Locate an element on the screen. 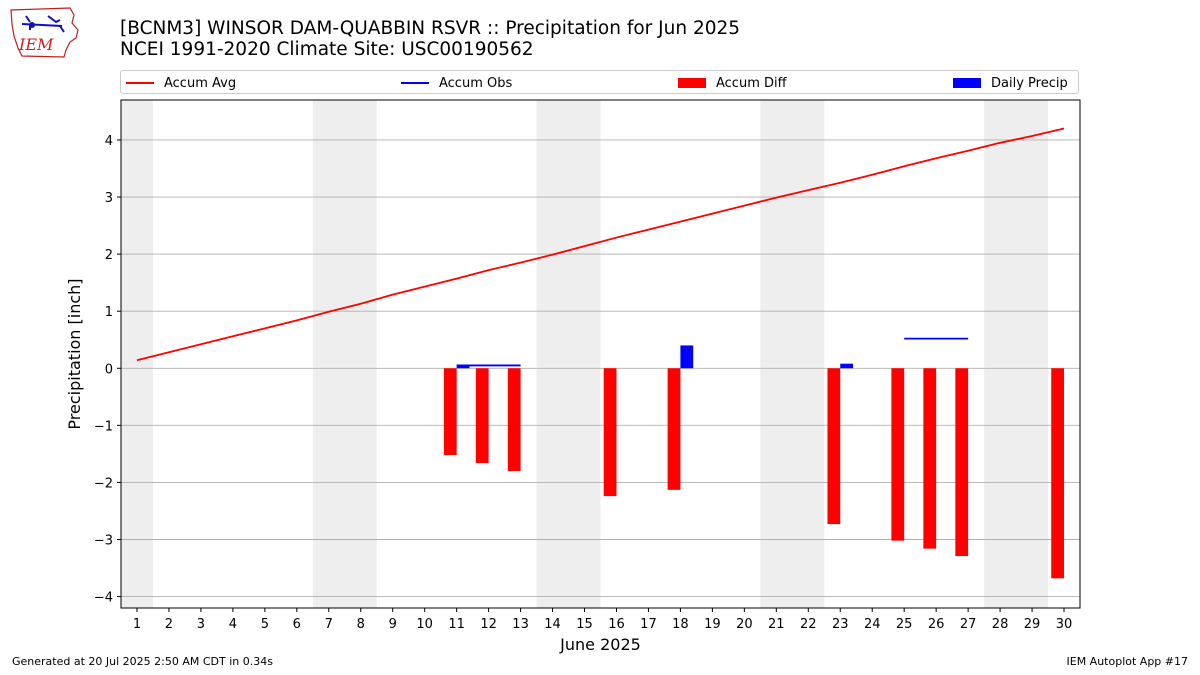 Image resolution: width=1200 pixels, height=675 pixels. logo-text: IEM is located at coordinates (36, 44).